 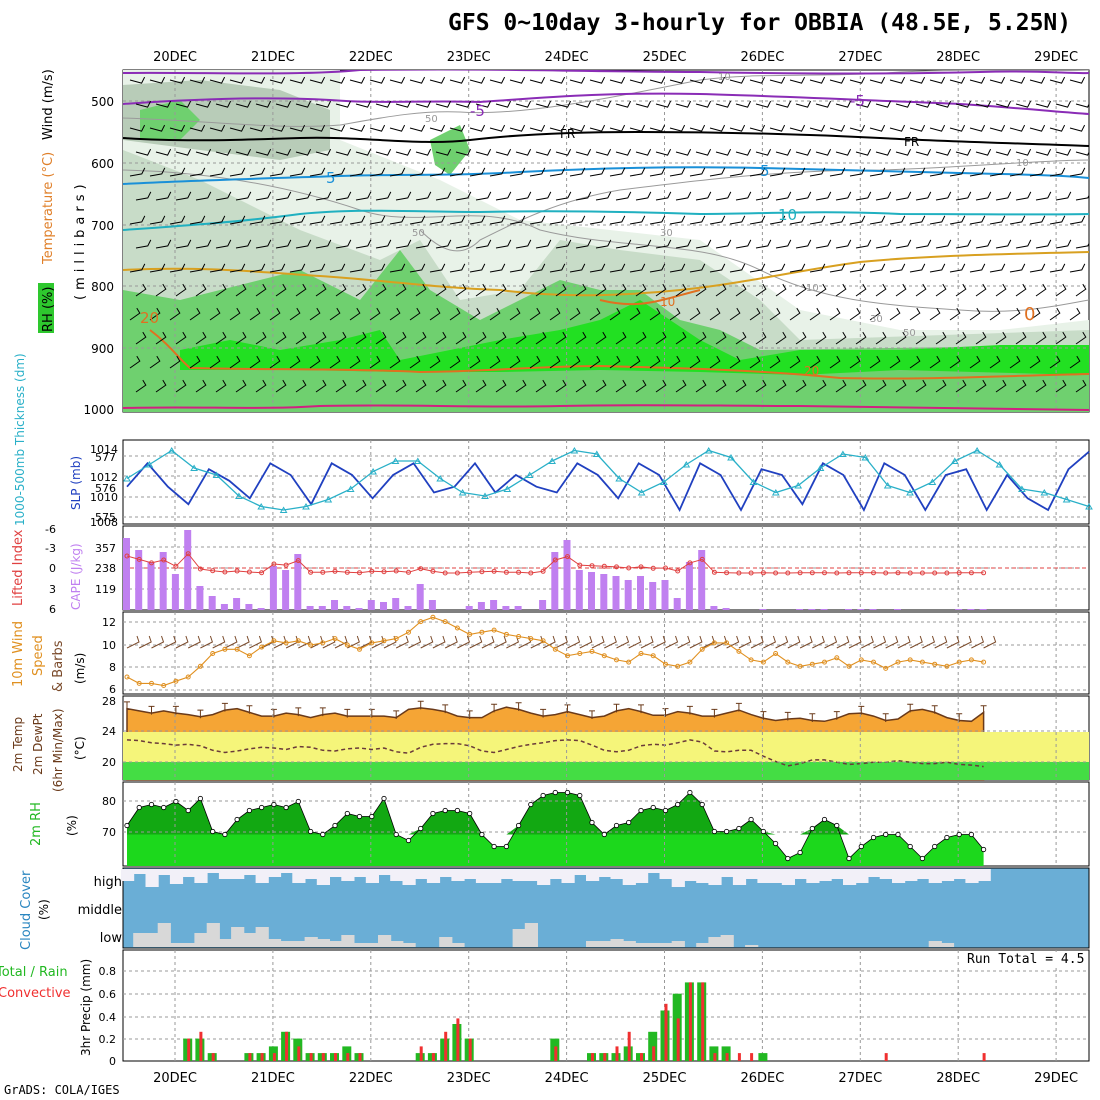 What do you see at coordinates (550, 653) in the screenshot?
I see `wind10-panel: 12 10 8 6 10m Wind Speed & Barbs (m/s)` at bounding box center [550, 653].